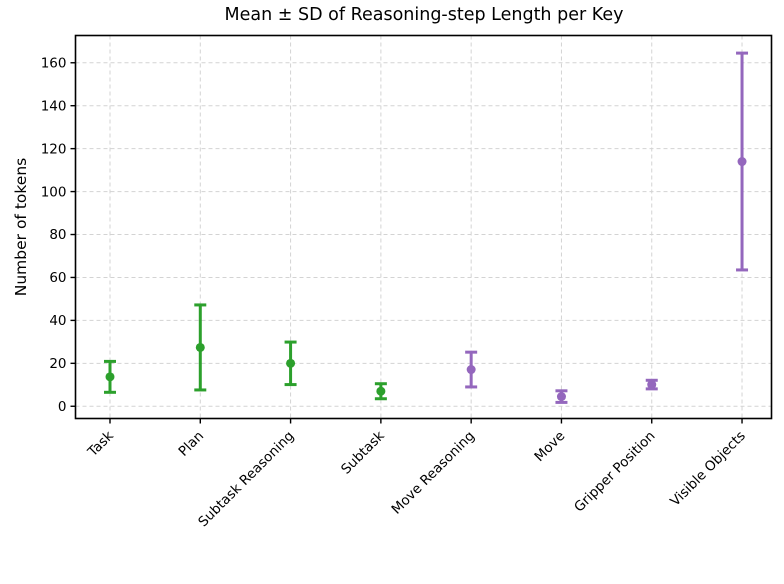 The image size is (784, 584). I want to click on y-tick-label: 40, so click(57, 321).